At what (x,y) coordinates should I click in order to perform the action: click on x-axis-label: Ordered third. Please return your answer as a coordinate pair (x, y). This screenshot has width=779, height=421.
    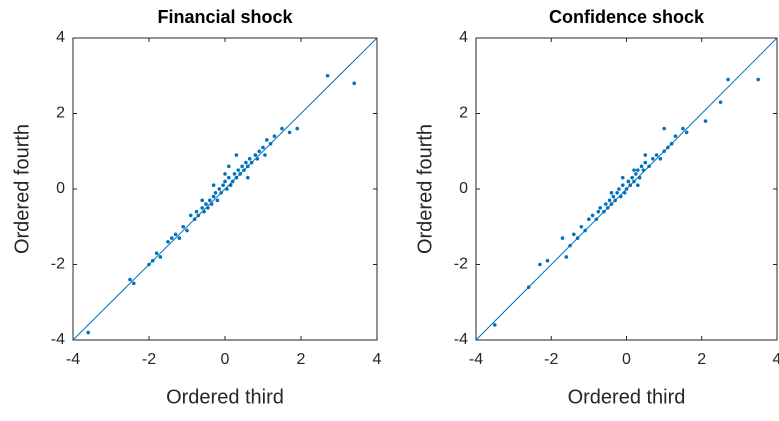
    Looking at the image, I should click on (627, 397).